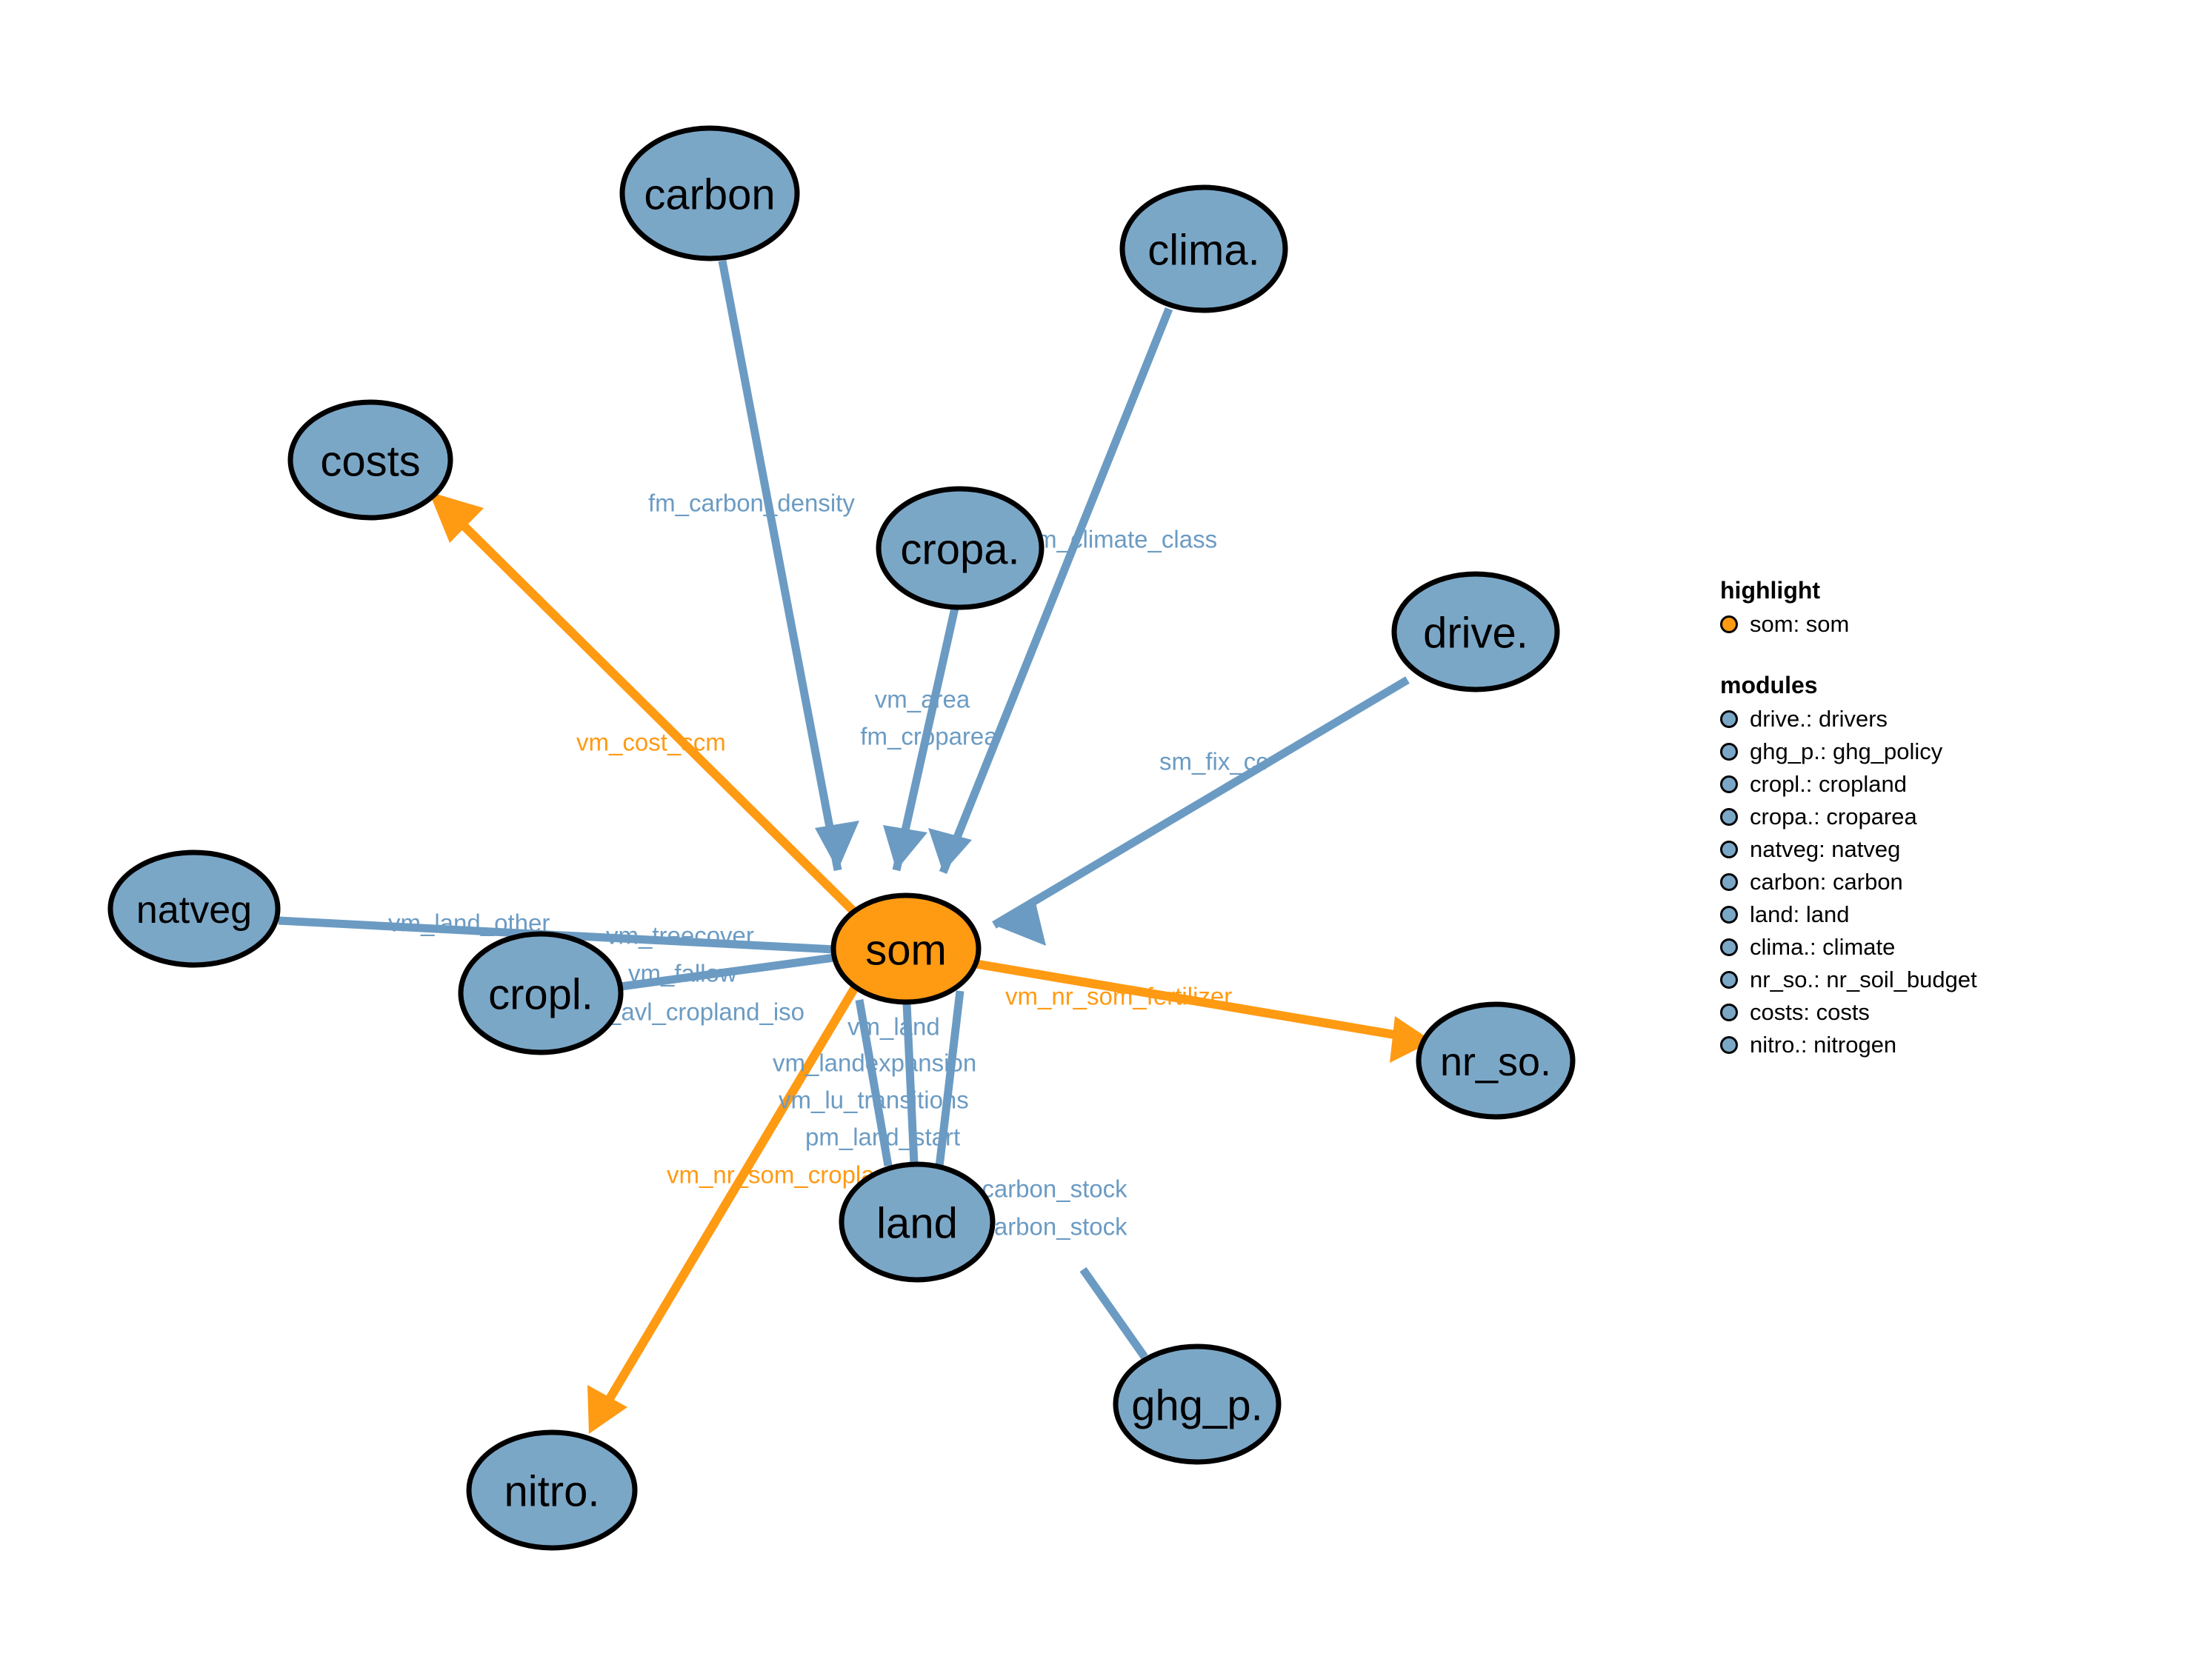  What do you see at coordinates (1927, 947) in the screenshot?
I see `legend-item: clima.: climate` at bounding box center [1927, 947].